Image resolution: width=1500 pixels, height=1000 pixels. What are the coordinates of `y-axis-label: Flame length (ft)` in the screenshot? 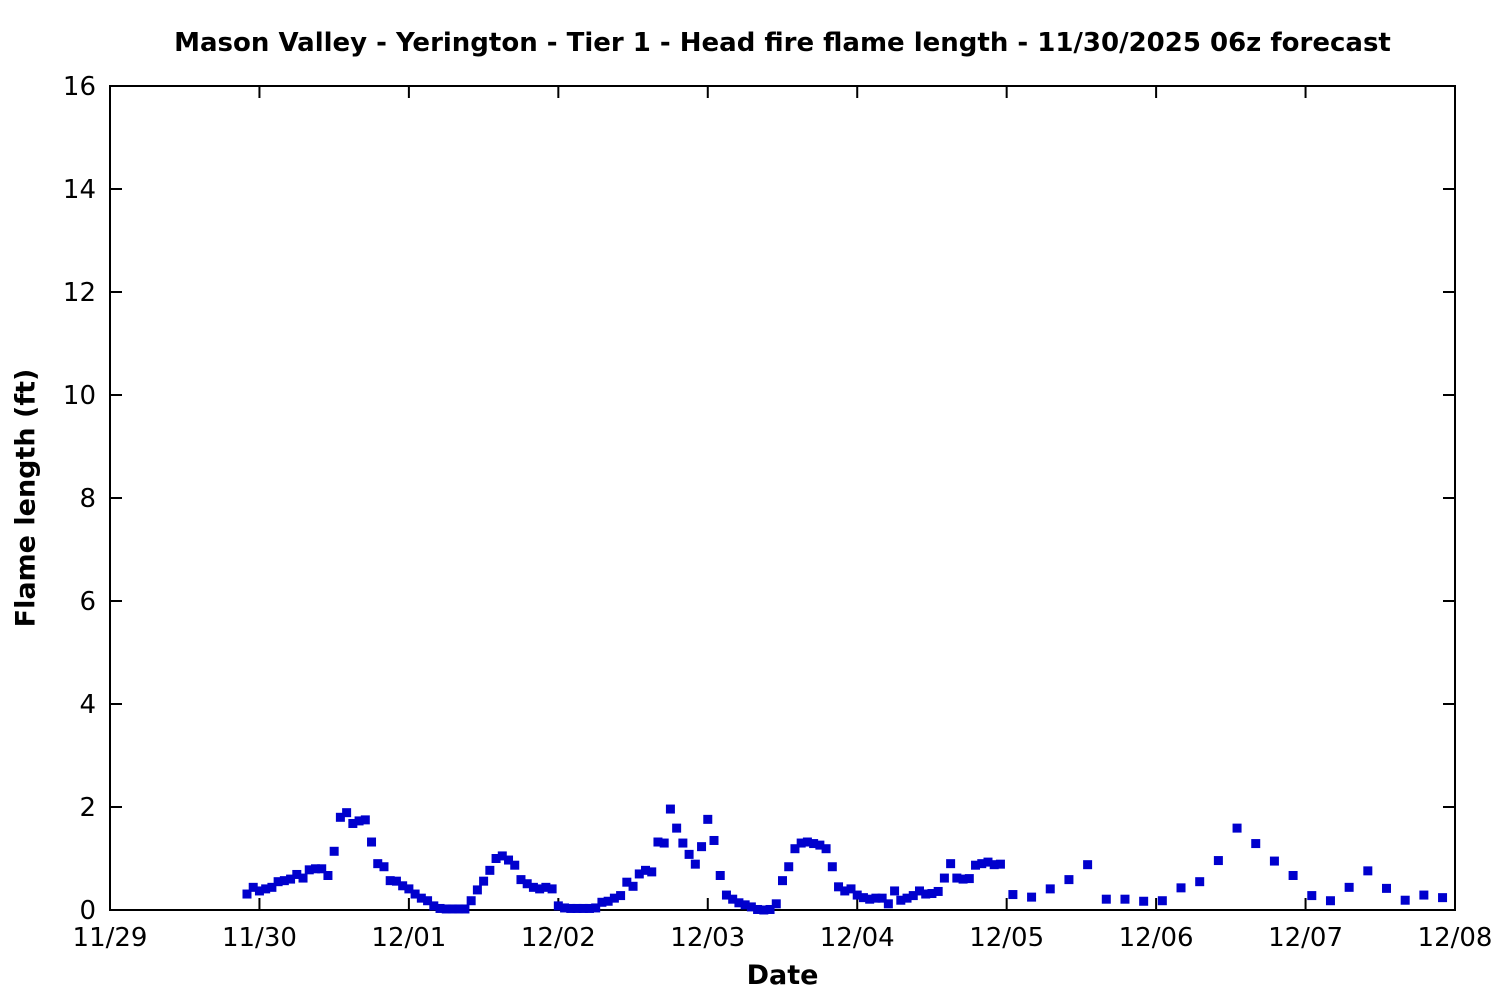 It's located at (26, 498).